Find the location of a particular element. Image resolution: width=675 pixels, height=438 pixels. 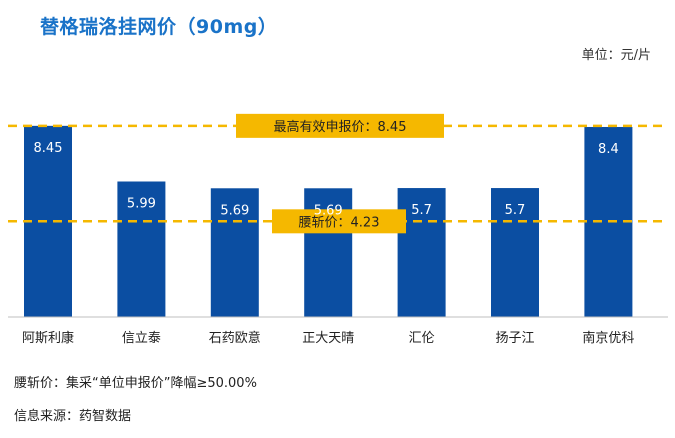

footnote-halved-price: 腰斩价：集采“单位申报价”降幅≥50.00% is located at coordinates (135, 383).